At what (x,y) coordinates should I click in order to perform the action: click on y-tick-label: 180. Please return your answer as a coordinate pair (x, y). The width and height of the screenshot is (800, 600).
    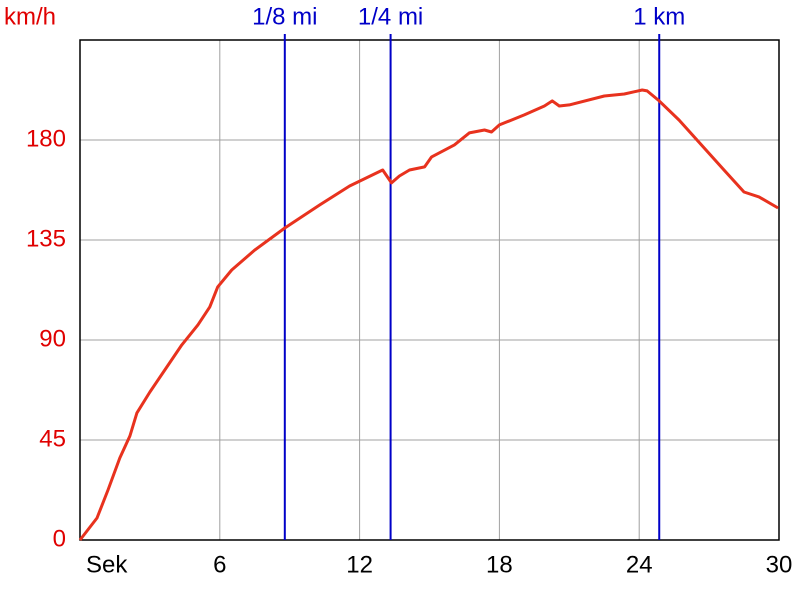
    Looking at the image, I should click on (46, 138).